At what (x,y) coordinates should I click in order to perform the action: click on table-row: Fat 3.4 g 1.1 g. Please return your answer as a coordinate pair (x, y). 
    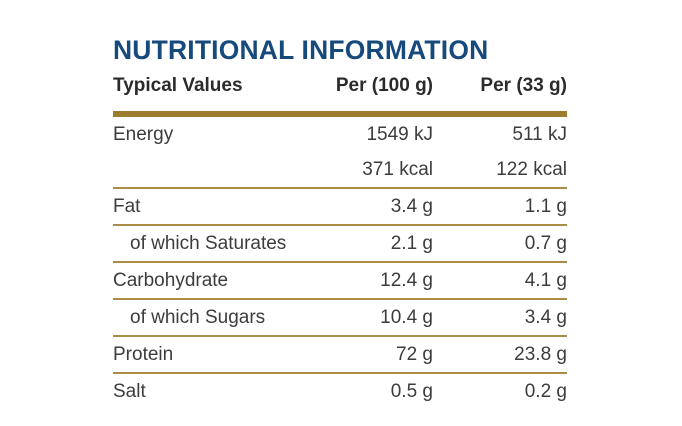
    Looking at the image, I should click on (340, 207).